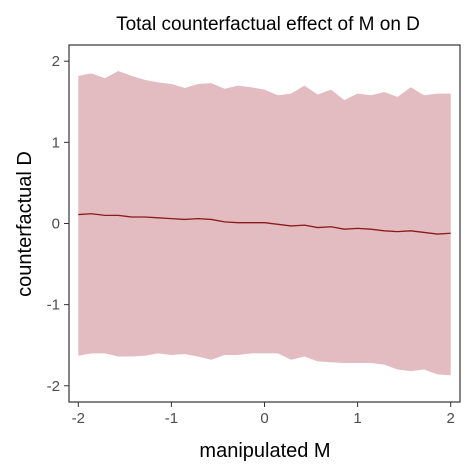  I want to click on x-tick-label: -1, so click(171, 418).